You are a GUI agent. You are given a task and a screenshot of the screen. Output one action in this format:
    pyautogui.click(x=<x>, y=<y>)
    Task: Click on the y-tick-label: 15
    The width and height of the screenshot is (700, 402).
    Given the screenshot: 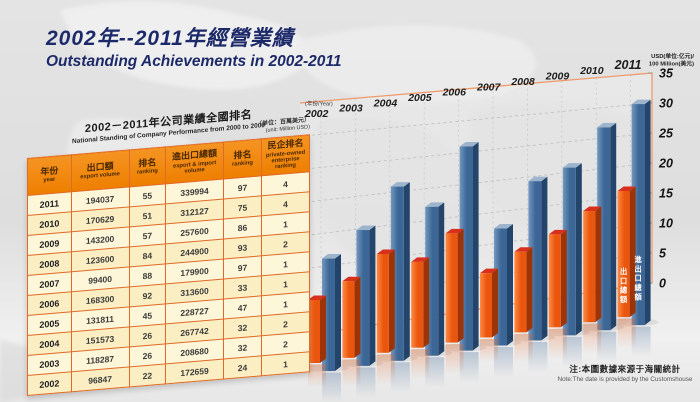 What is the action you would take?
    pyautogui.click(x=666, y=194)
    